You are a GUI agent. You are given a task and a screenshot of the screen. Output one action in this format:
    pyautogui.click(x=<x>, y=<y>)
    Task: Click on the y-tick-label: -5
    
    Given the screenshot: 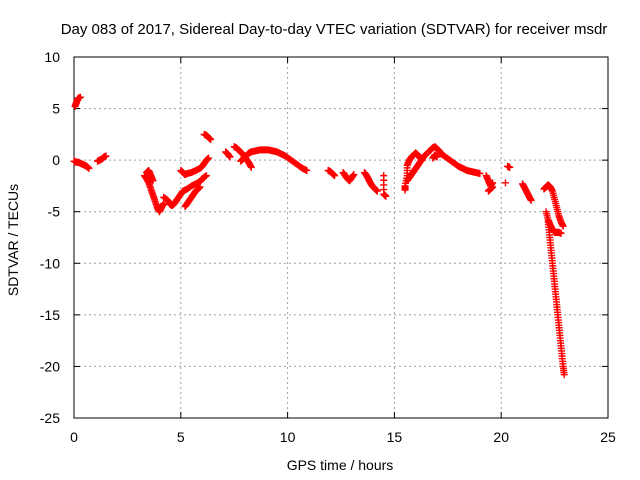 What is the action you would take?
    pyautogui.click(x=54, y=212)
    